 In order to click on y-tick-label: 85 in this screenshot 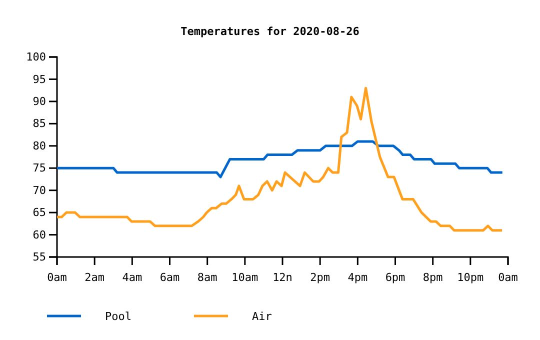, I will do `click(39, 123)`.